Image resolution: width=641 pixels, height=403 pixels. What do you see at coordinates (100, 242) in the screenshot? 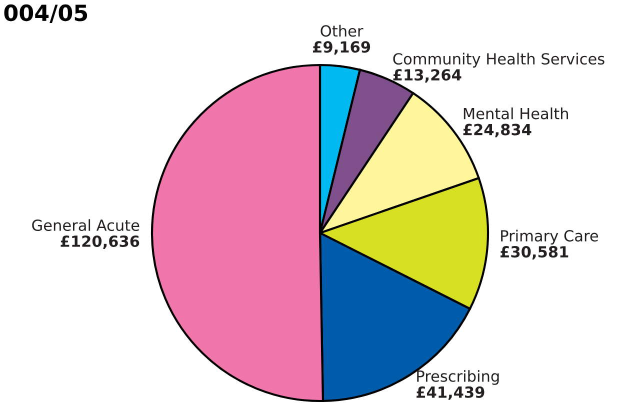
I see `data-label: £120,636` at bounding box center [100, 242].